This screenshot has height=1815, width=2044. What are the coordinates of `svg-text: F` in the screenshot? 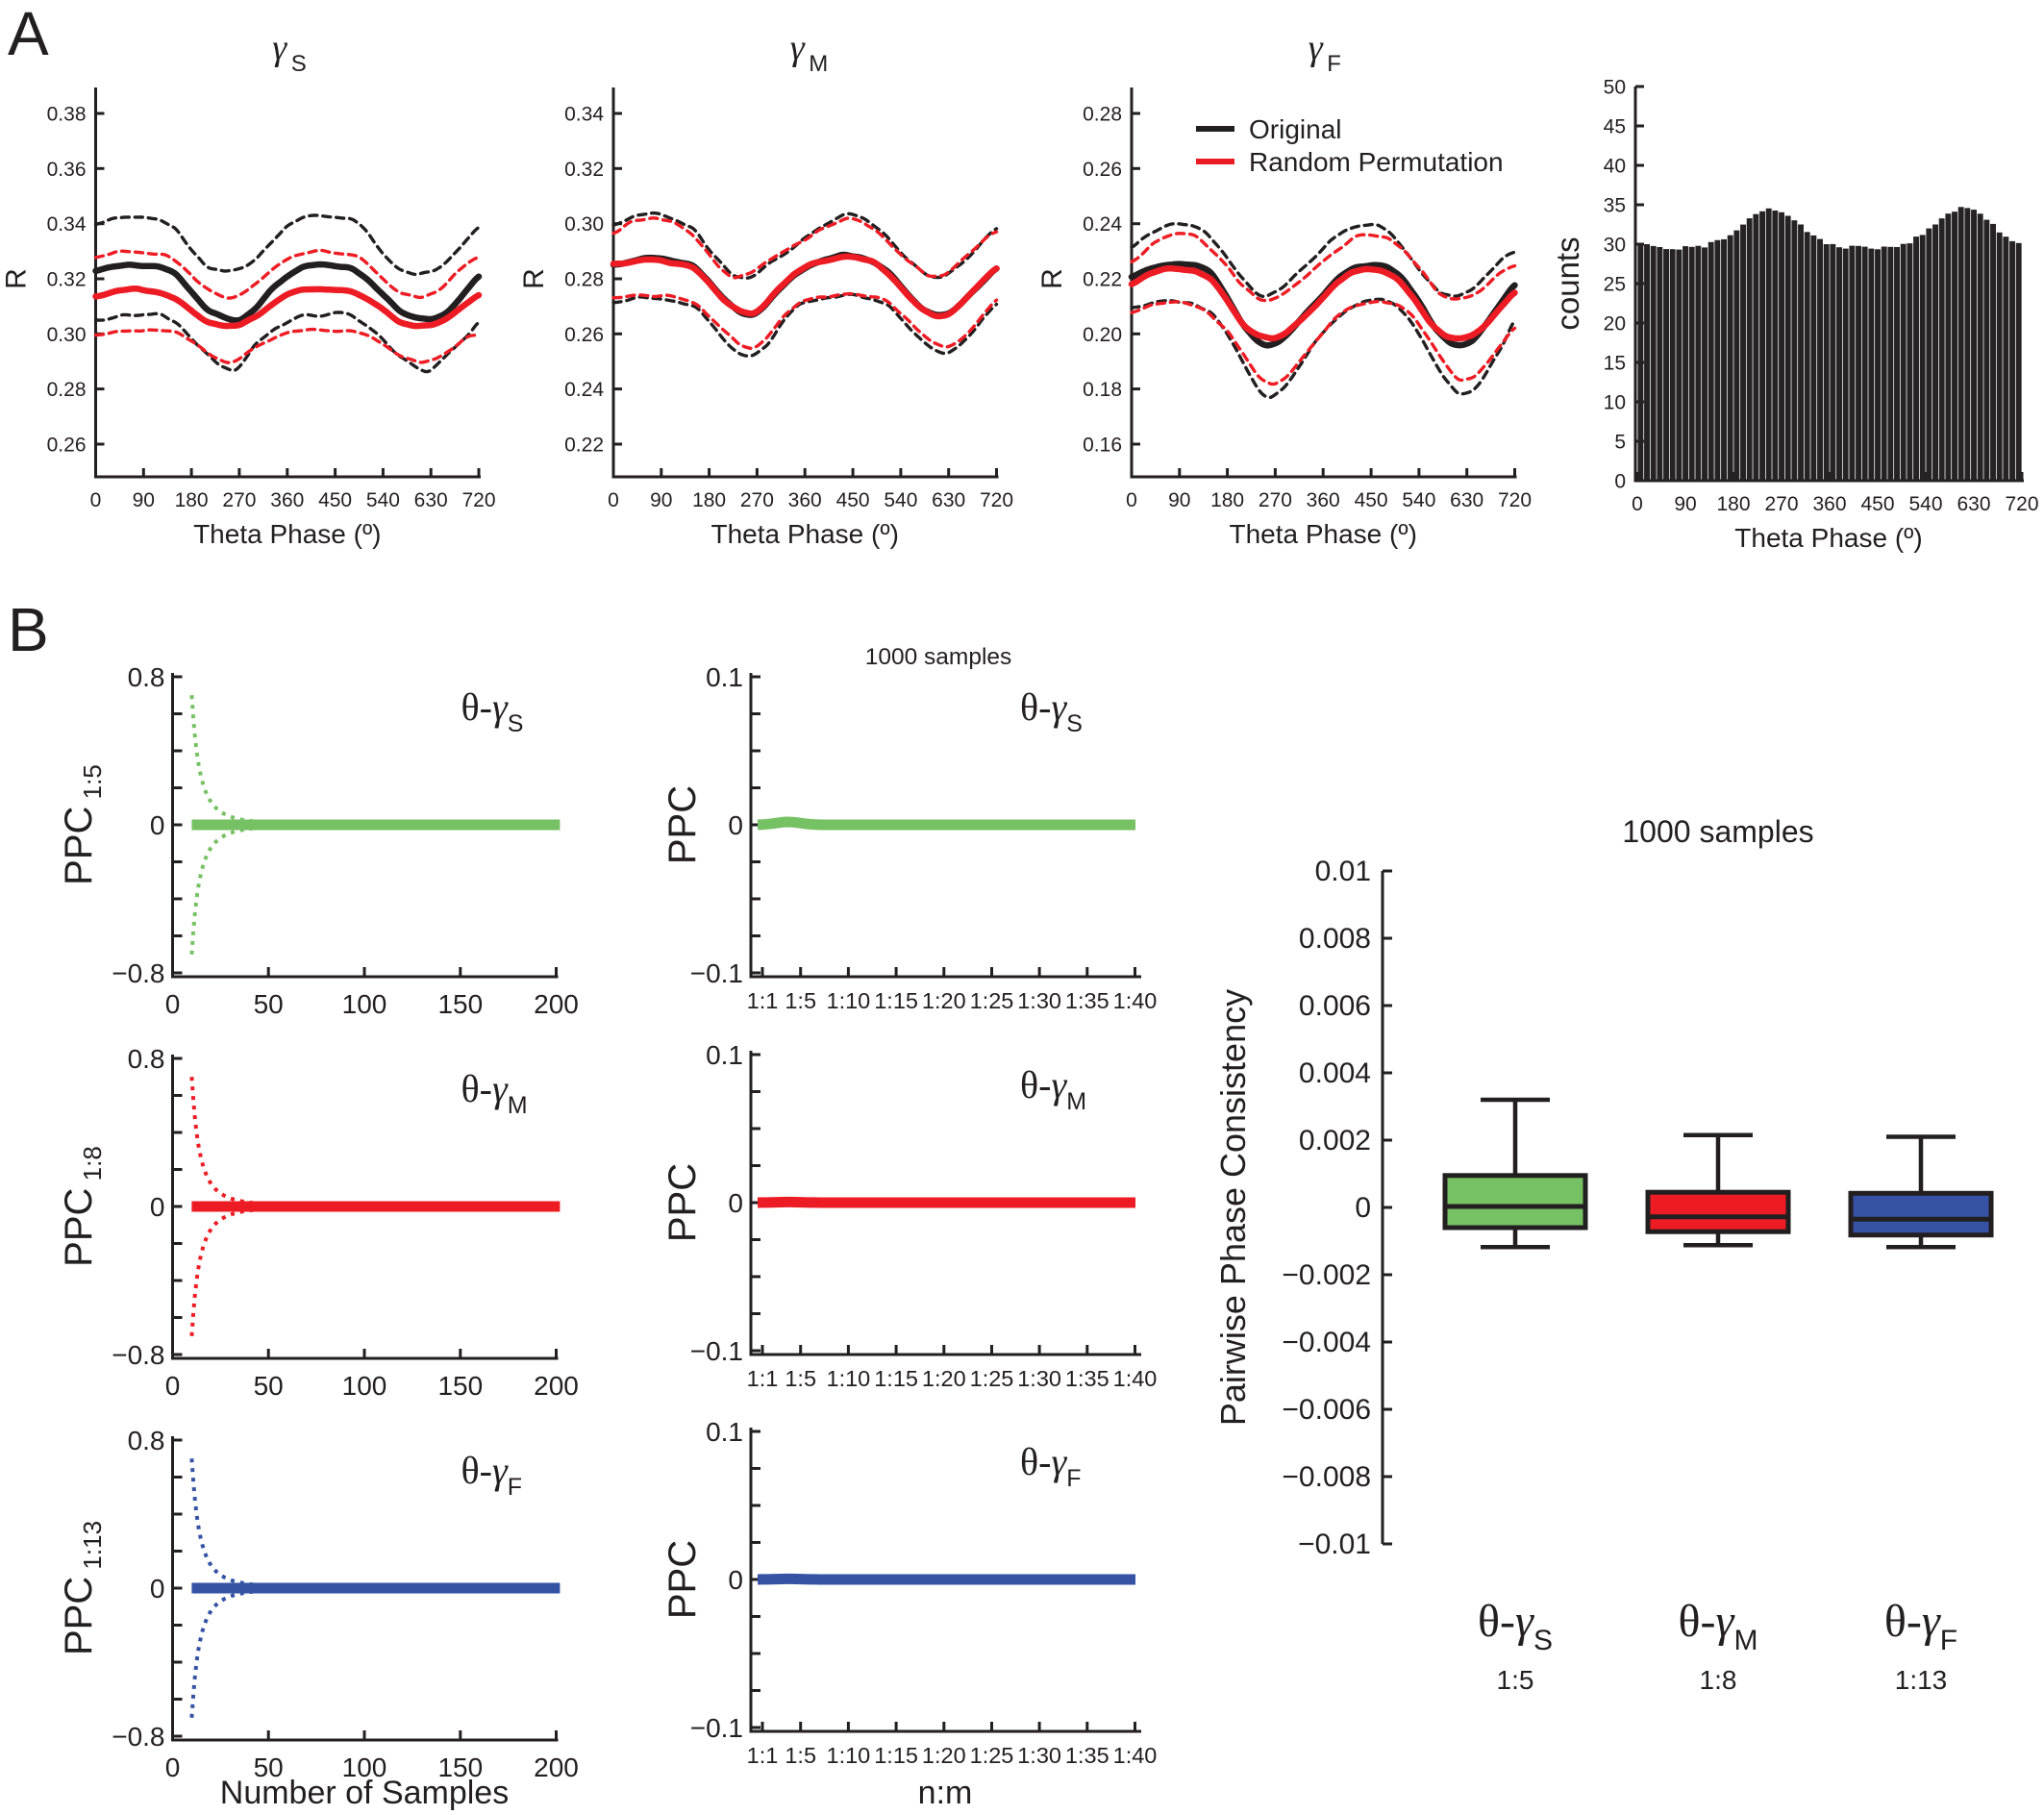 It's located at (1334, 64).